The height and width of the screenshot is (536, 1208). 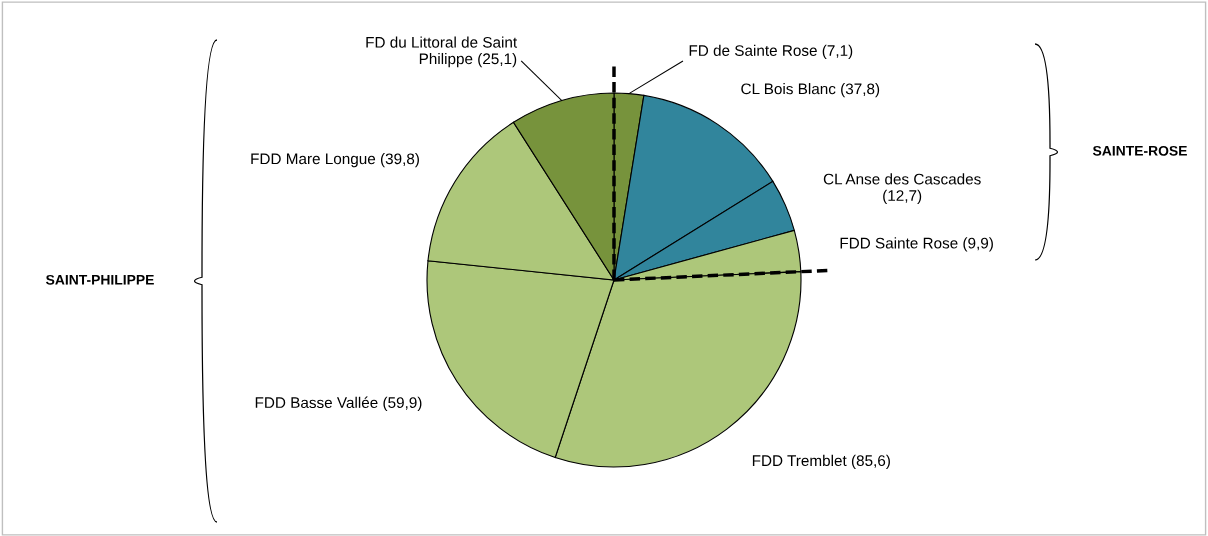 I want to click on slice-label: FDD Tremblet (85,6), so click(x=821, y=462).